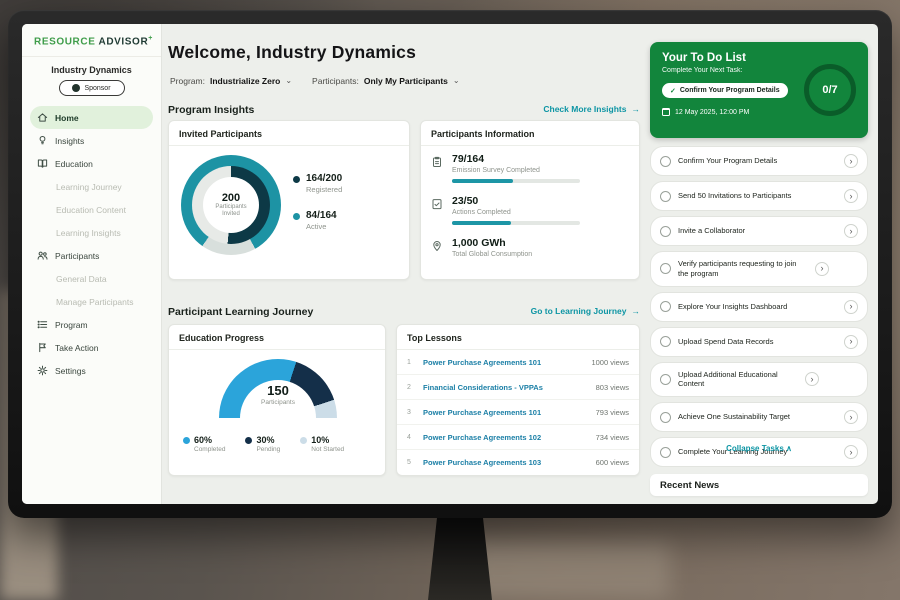 The height and width of the screenshot is (600, 900). Describe the element at coordinates (830, 90) in the screenshot. I see `todo-progress-value: 0/7` at that location.